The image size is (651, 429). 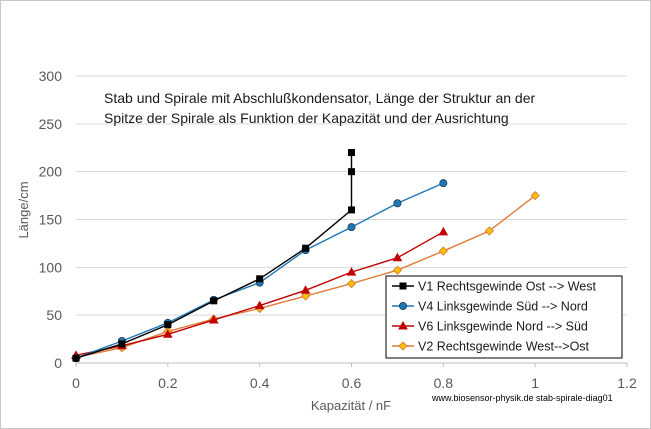 What do you see at coordinates (504, 347) in the screenshot?
I see `legend-label: V2 Rechtsgewinde West-->Ost` at bounding box center [504, 347].